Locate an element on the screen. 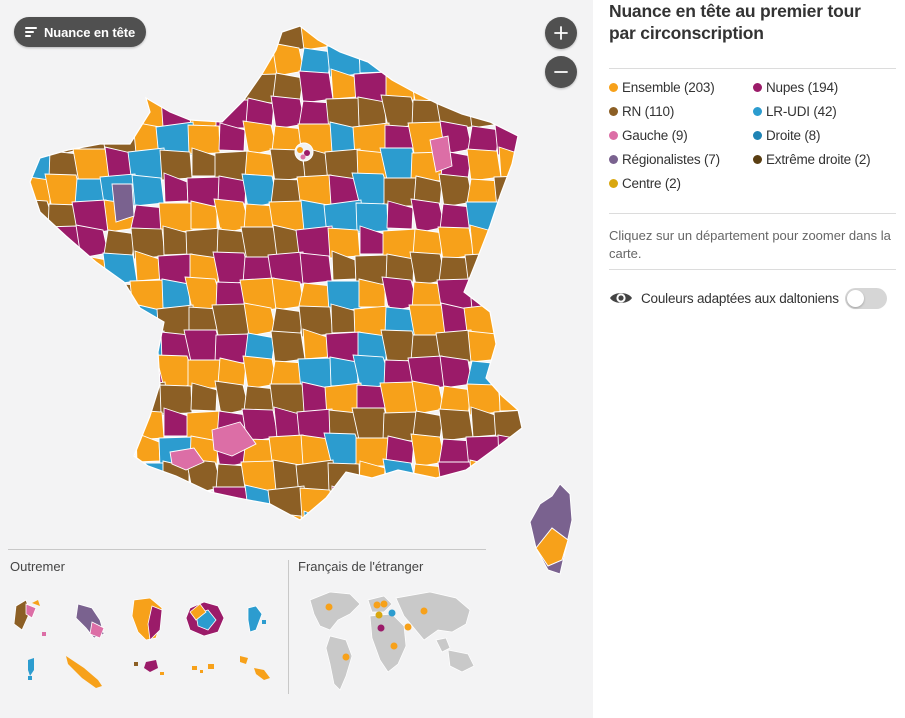 This screenshot has height=718, width=905. layer-select-button: Nuance en tête is located at coordinates (80, 32).